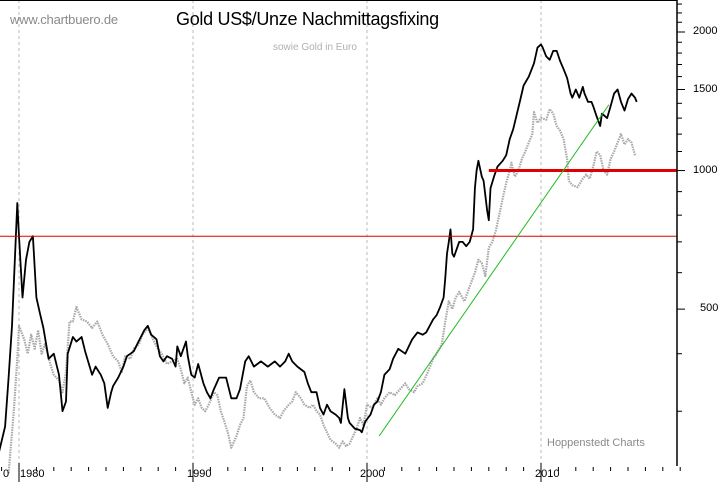 The image size is (723, 482). Describe the element at coordinates (199, 474) in the screenshot. I see `x-tick-label: 1990` at that location.